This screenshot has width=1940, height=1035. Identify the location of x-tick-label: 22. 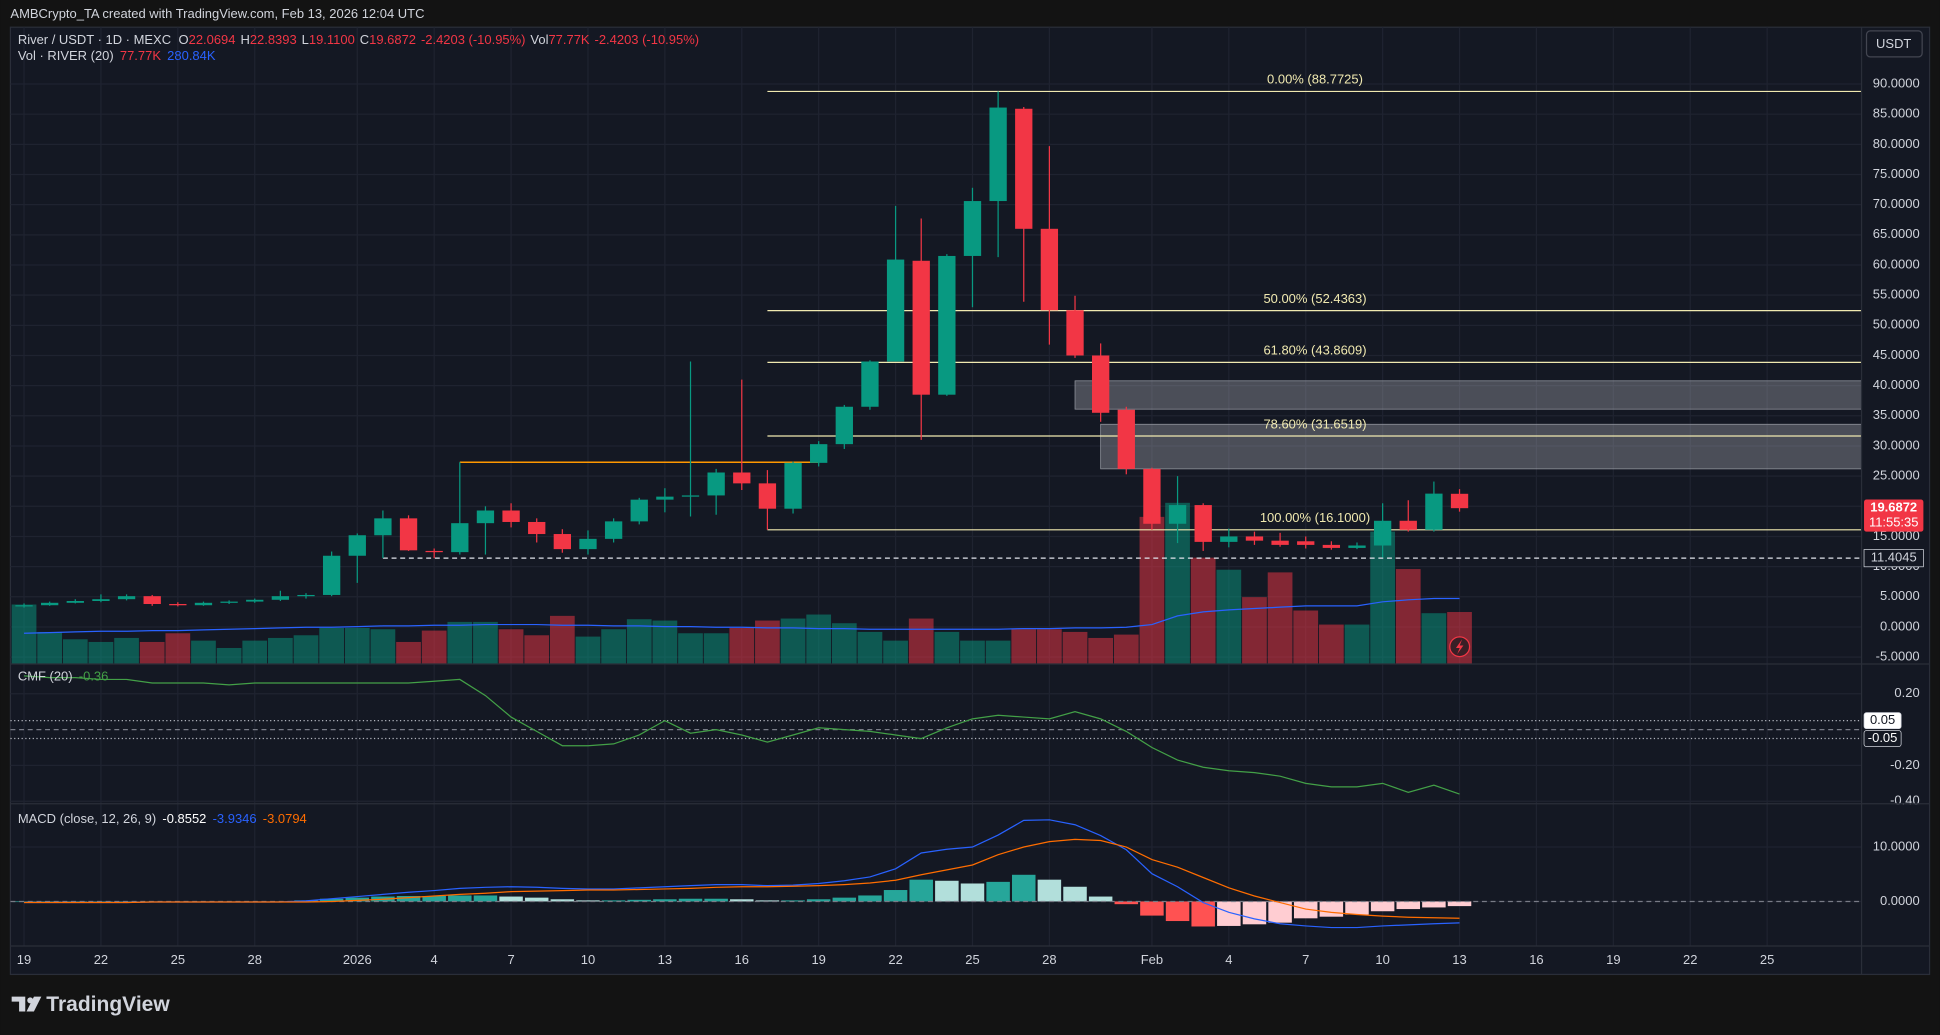
(101, 959).